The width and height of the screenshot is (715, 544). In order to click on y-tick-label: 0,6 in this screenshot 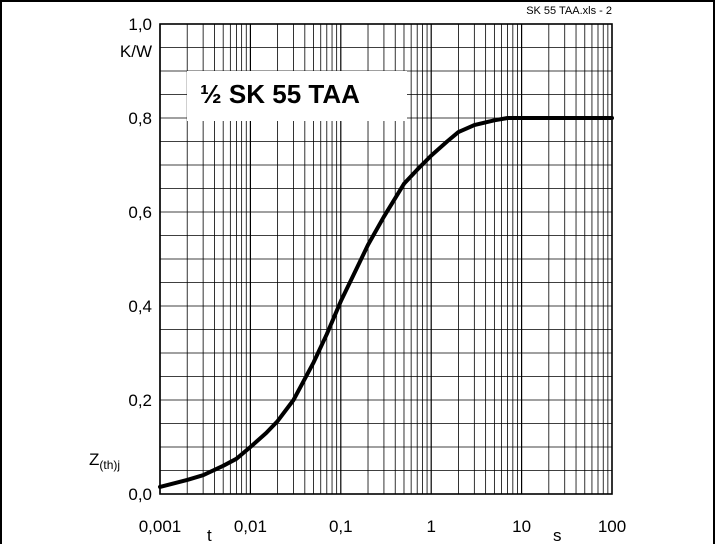, I will do `click(140, 212)`.